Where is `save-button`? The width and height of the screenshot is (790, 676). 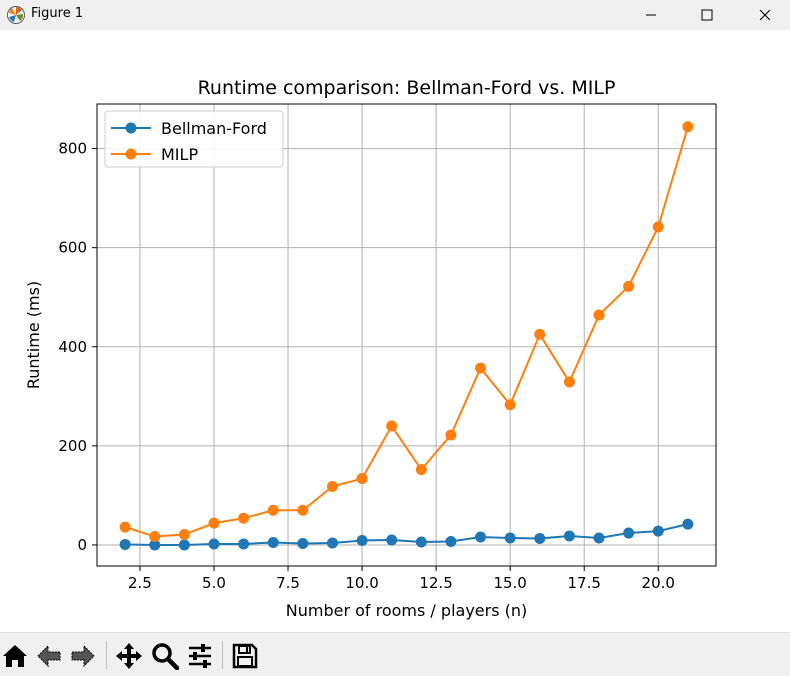 save-button is located at coordinates (245, 656).